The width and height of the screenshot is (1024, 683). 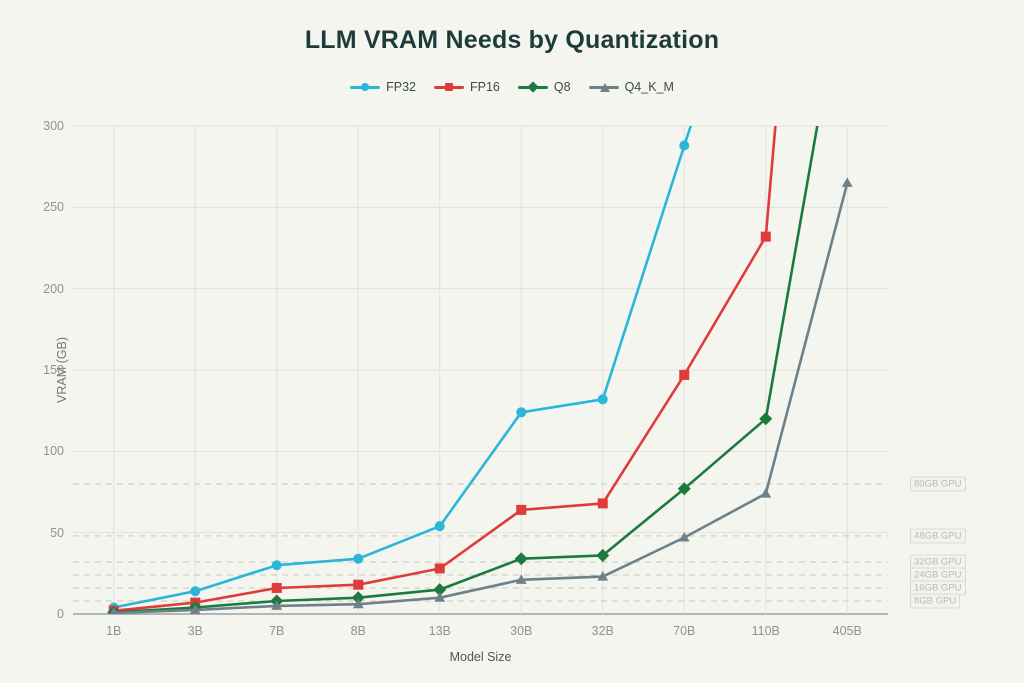 I want to click on y-axis-tick: 200, so click(x=53, y=288).